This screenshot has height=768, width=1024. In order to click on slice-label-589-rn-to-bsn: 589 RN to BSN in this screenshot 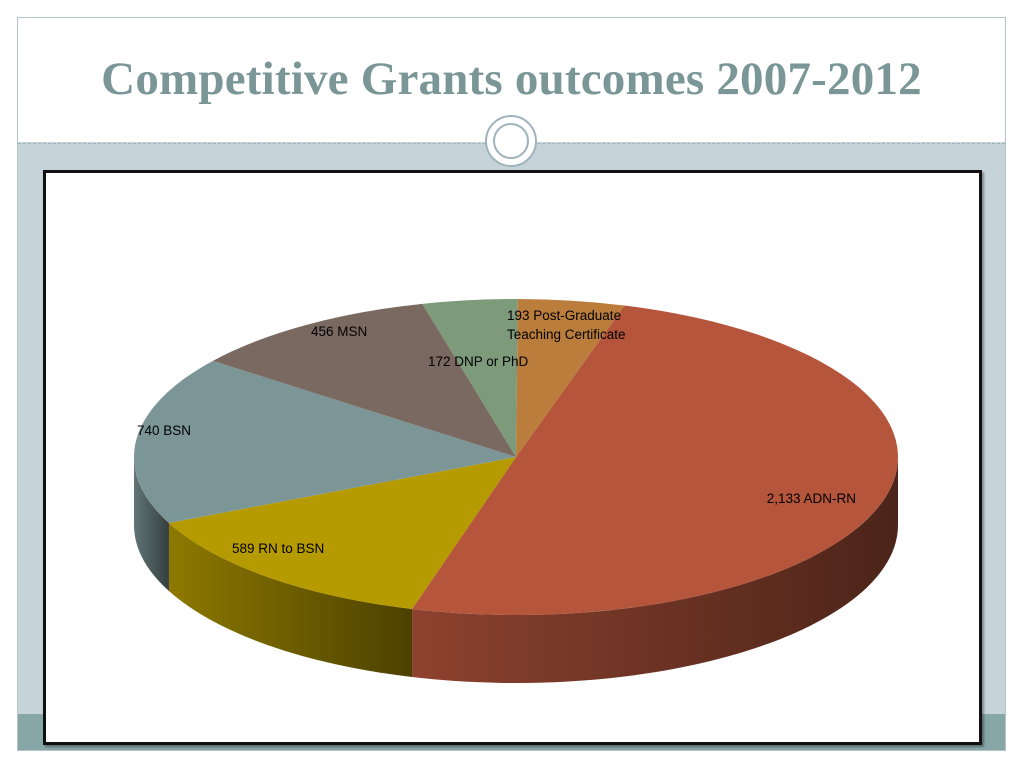, I will do `click(278, 548)`.